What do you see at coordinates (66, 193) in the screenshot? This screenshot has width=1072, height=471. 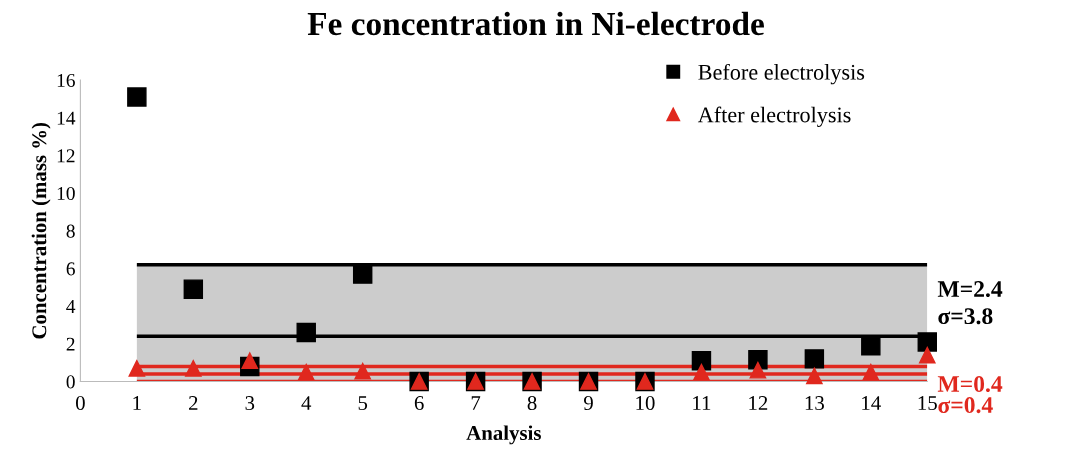 I see `y-tick-label: 10` at bounding box center [66, 193].